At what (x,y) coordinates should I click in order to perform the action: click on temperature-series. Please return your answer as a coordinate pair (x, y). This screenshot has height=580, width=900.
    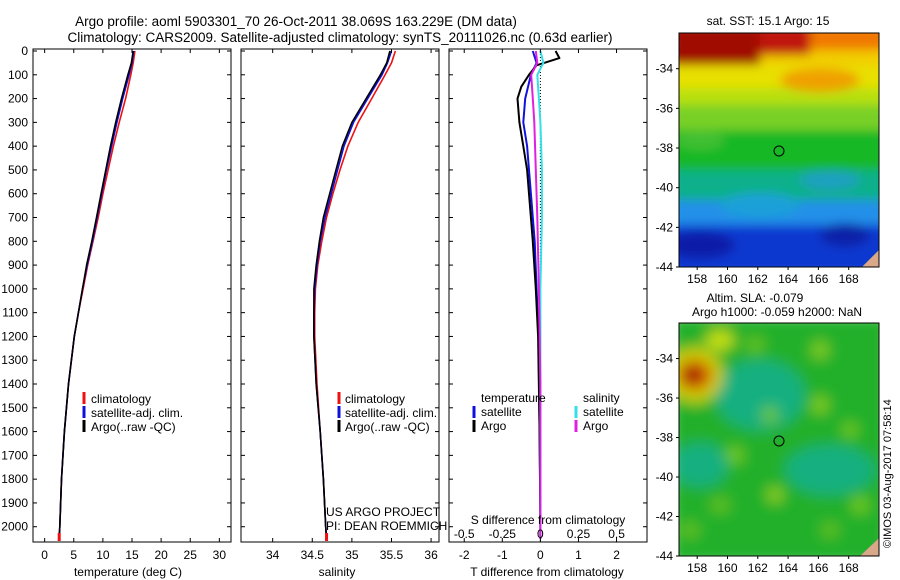
    Looking at the image, I should click on (96, 295).